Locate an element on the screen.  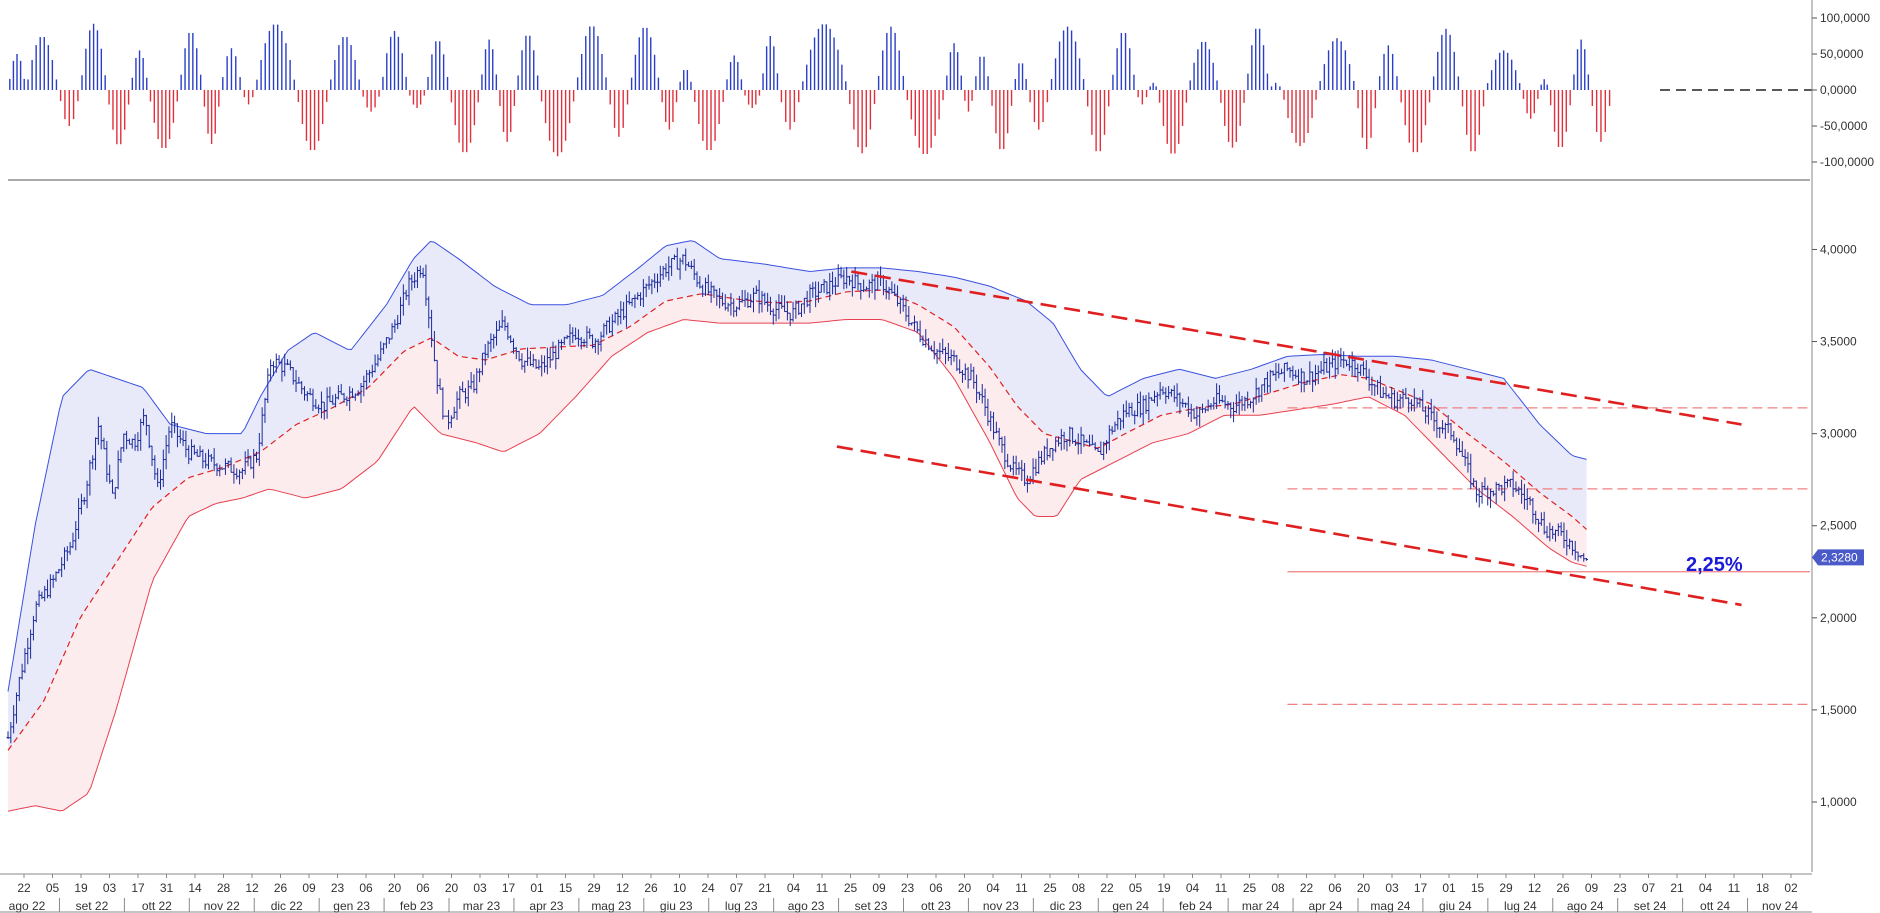
trendline is located at coordinates (1289, 526).